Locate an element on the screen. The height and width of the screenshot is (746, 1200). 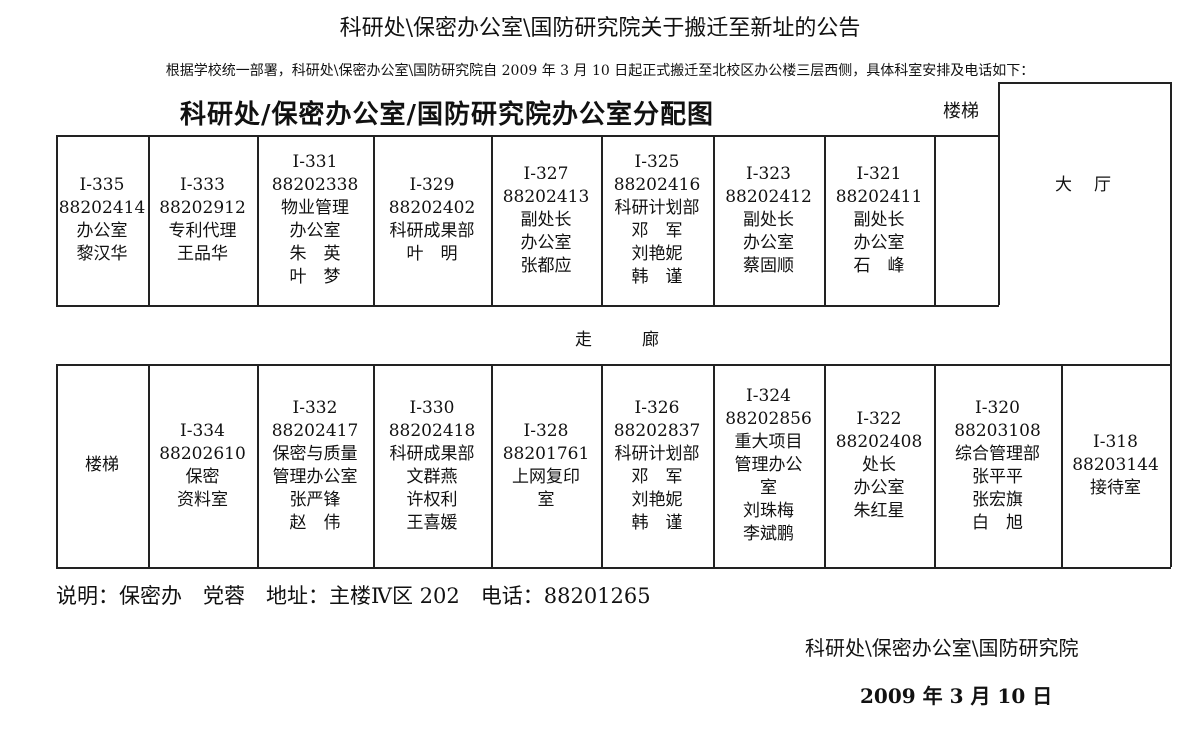
top-room-cell: I-323 88202412 副处长 办公室 蔡固顺 is located at coordinates (768, 220).